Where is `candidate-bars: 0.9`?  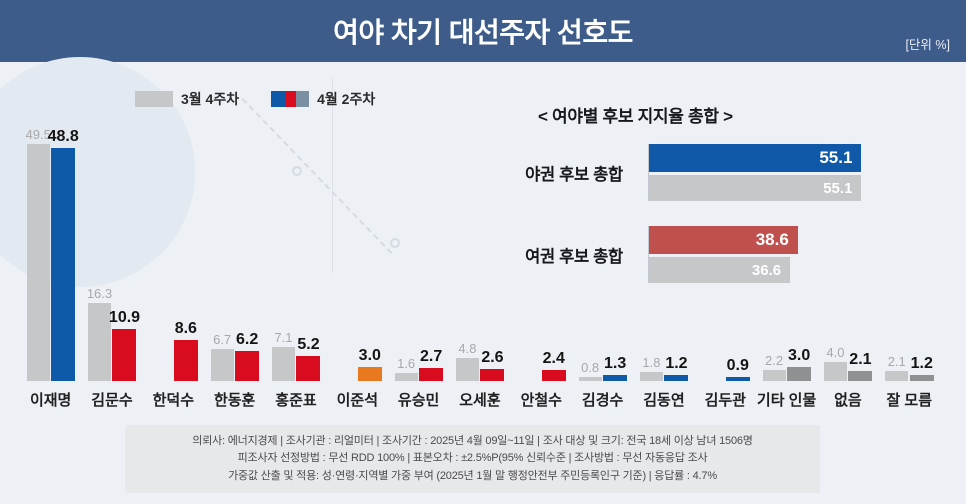 candidate-bars: 0.9 is located at coordinates (725, 261).